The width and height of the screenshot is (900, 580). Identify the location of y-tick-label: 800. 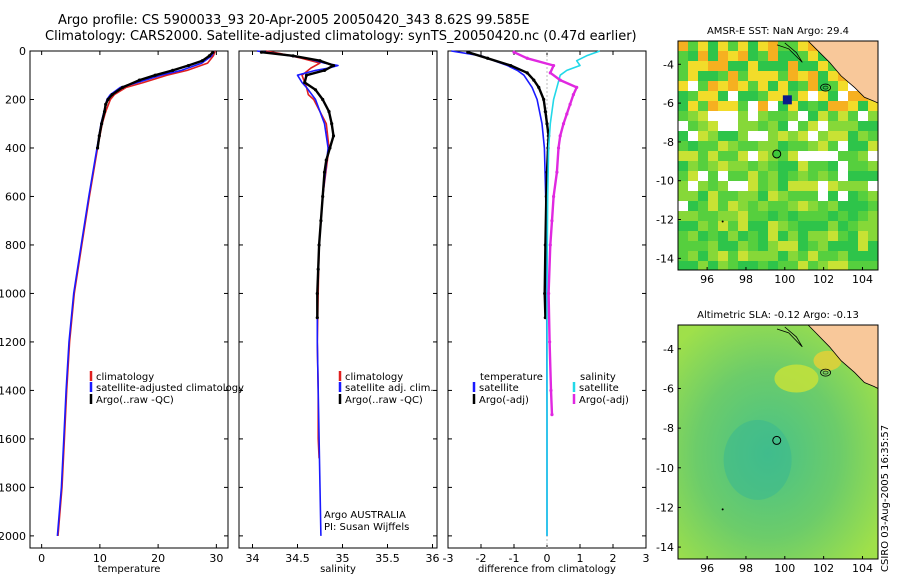
(15, 245).